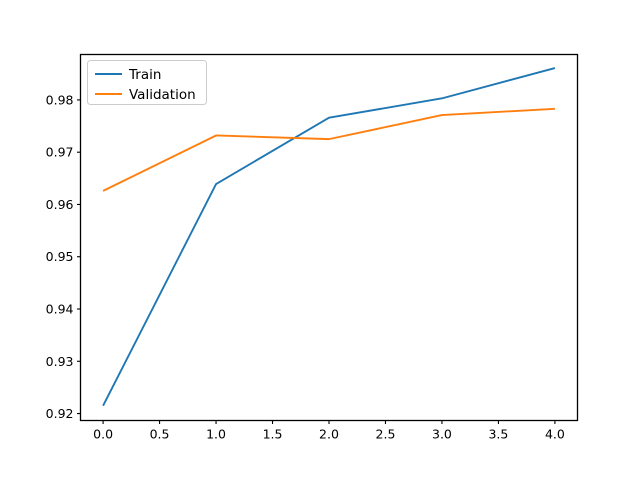 This screenshot has height=480, width=640. I want to click on legend-label-validation: Validation, so click(162, 95).